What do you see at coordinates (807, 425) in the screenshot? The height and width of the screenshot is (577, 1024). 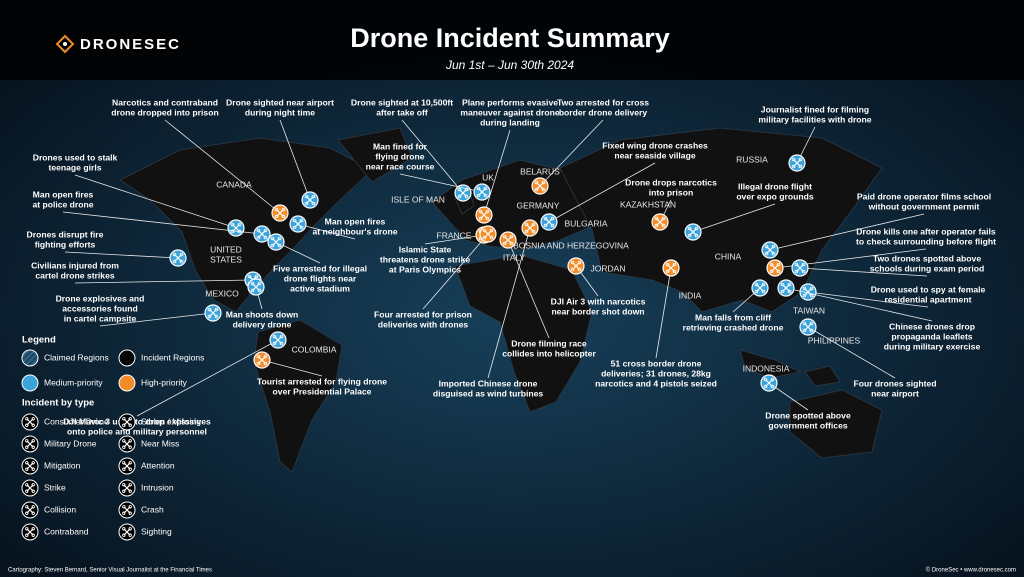 I see `incident-label: government offices` at bounding box center [807, 425].